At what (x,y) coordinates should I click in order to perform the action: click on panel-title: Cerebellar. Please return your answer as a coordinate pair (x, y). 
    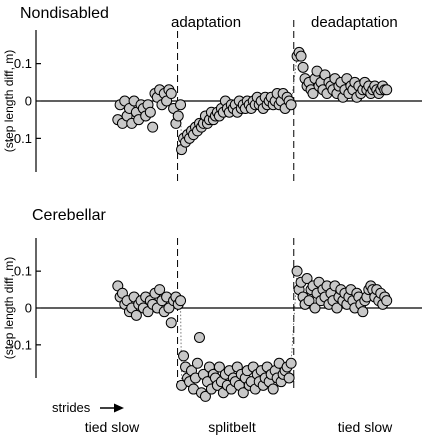
    Looking at the image, I should click on (69, 215).